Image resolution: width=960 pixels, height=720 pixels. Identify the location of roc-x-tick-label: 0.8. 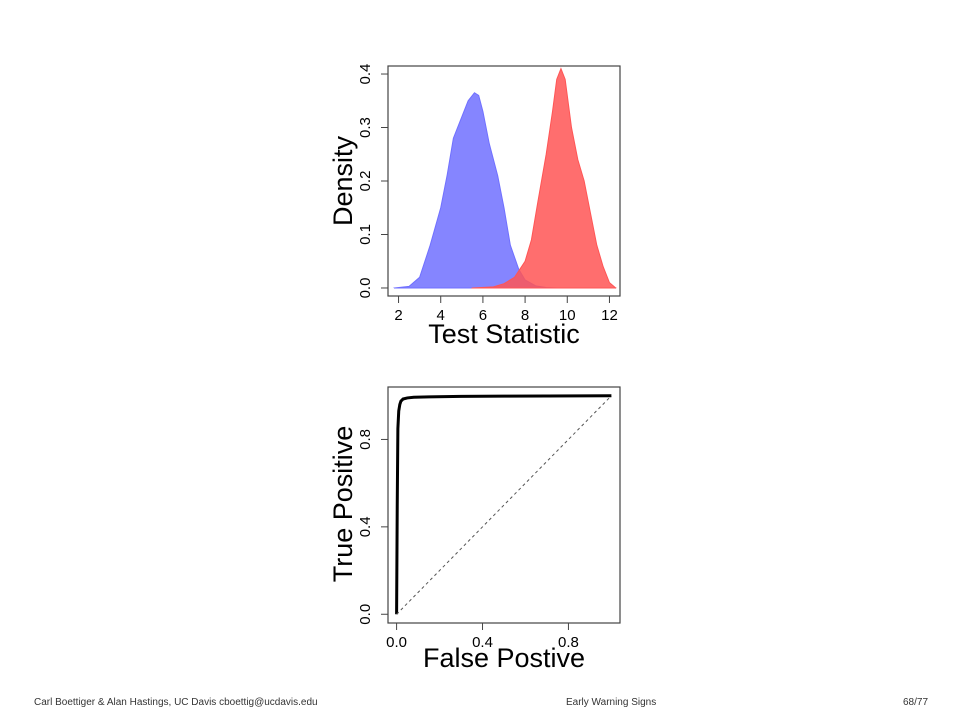
(568, 642).